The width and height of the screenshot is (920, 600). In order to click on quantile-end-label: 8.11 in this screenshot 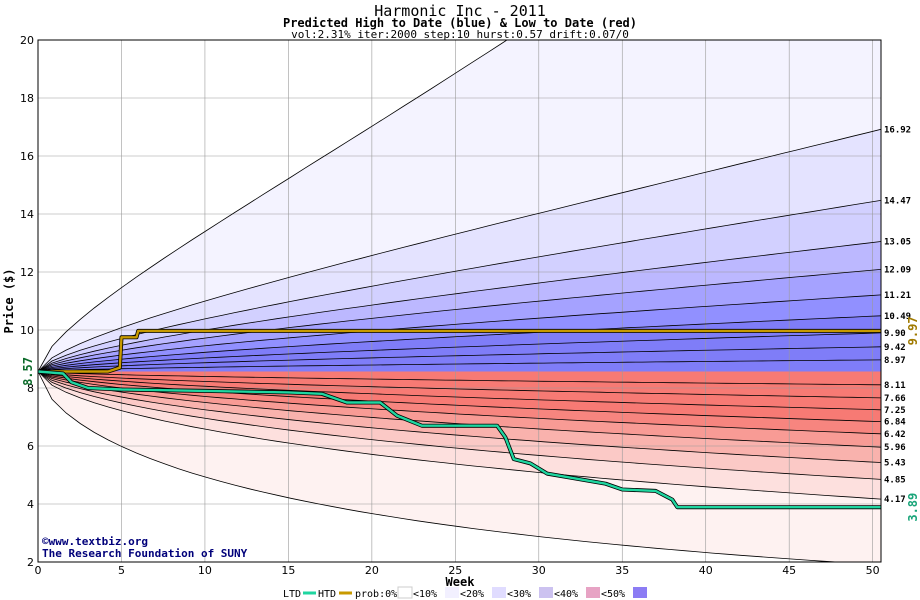, I will do `click(895, 386)`.